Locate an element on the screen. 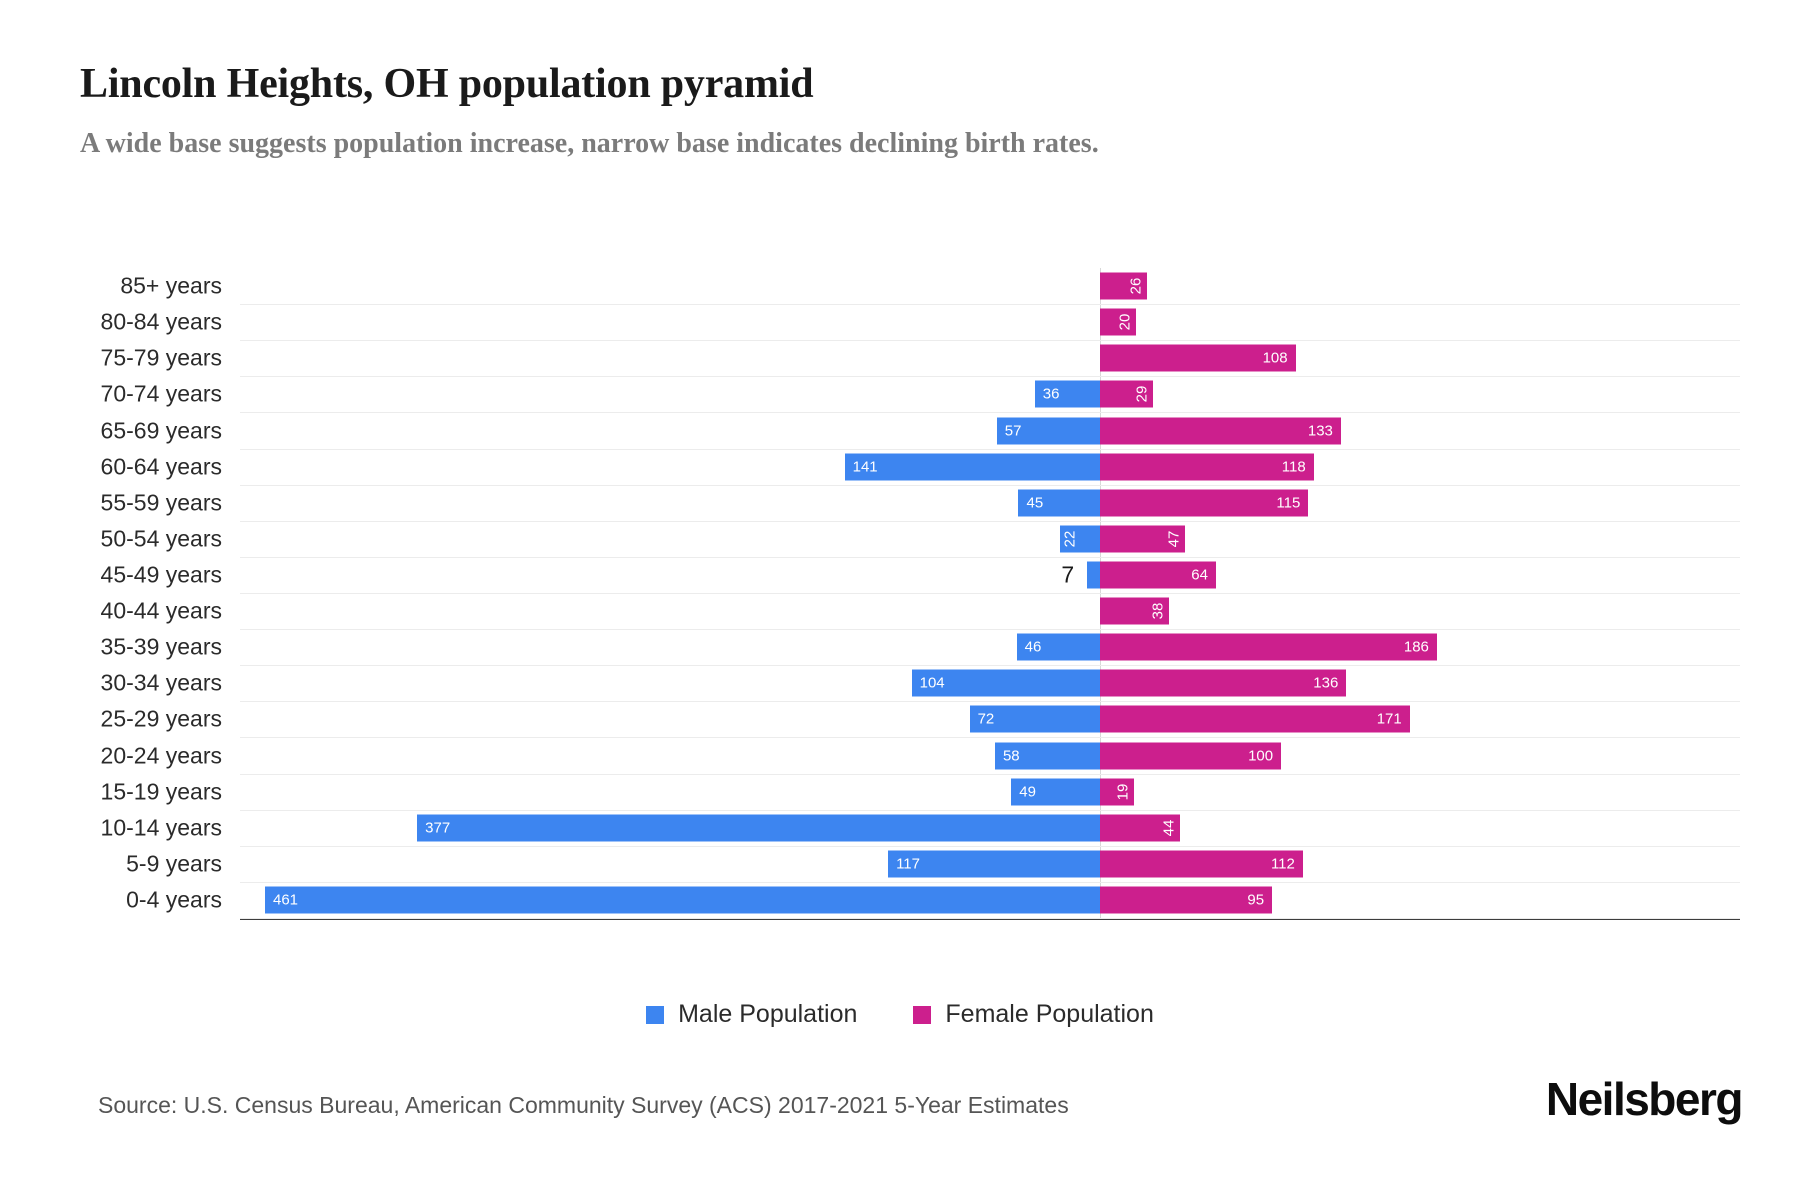 The width and height of the screenshot is (1800, 1200). bar-value-label-female: 118 is located at coordinates (1293, 467).